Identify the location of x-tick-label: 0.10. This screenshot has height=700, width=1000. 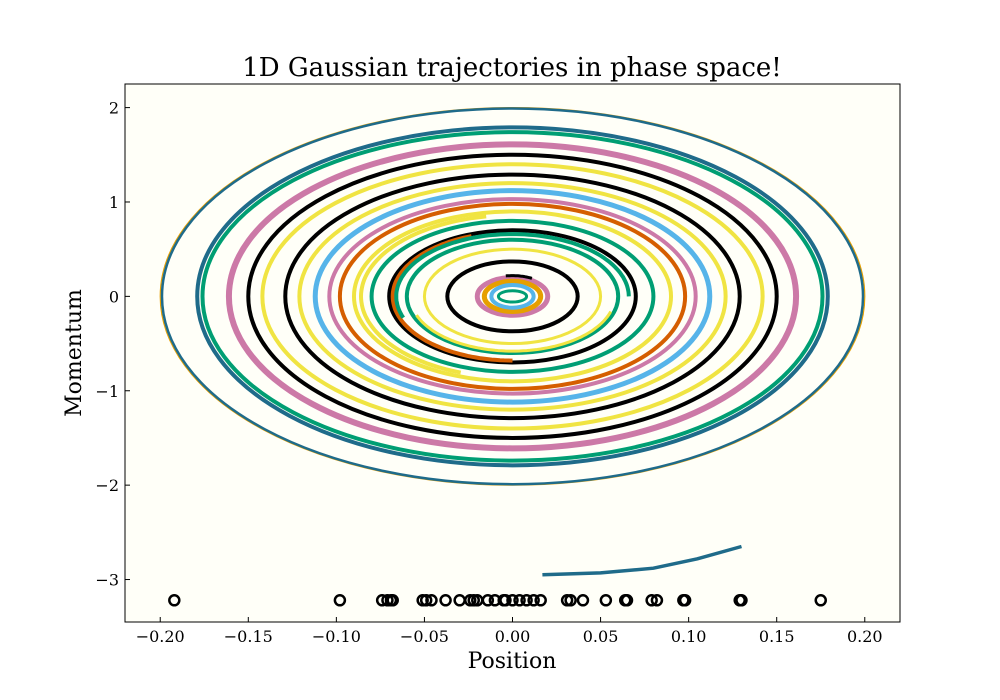
(689, 636).